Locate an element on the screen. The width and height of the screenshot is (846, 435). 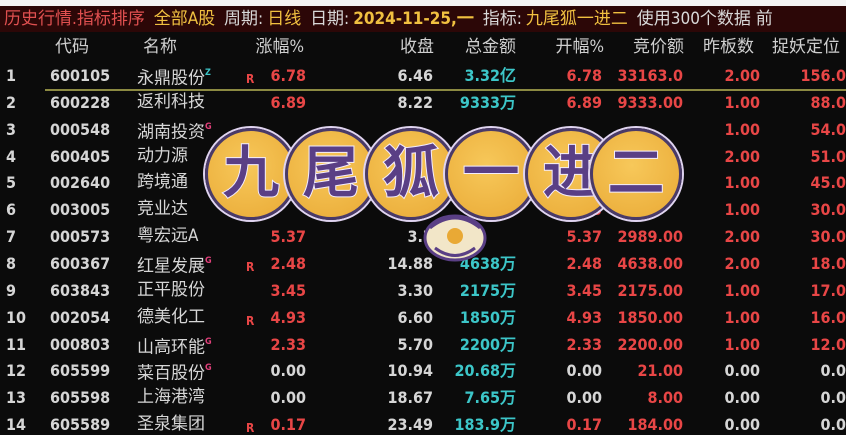
usage-text: 使用300个数据 前 is located at coordinates (704, 19).